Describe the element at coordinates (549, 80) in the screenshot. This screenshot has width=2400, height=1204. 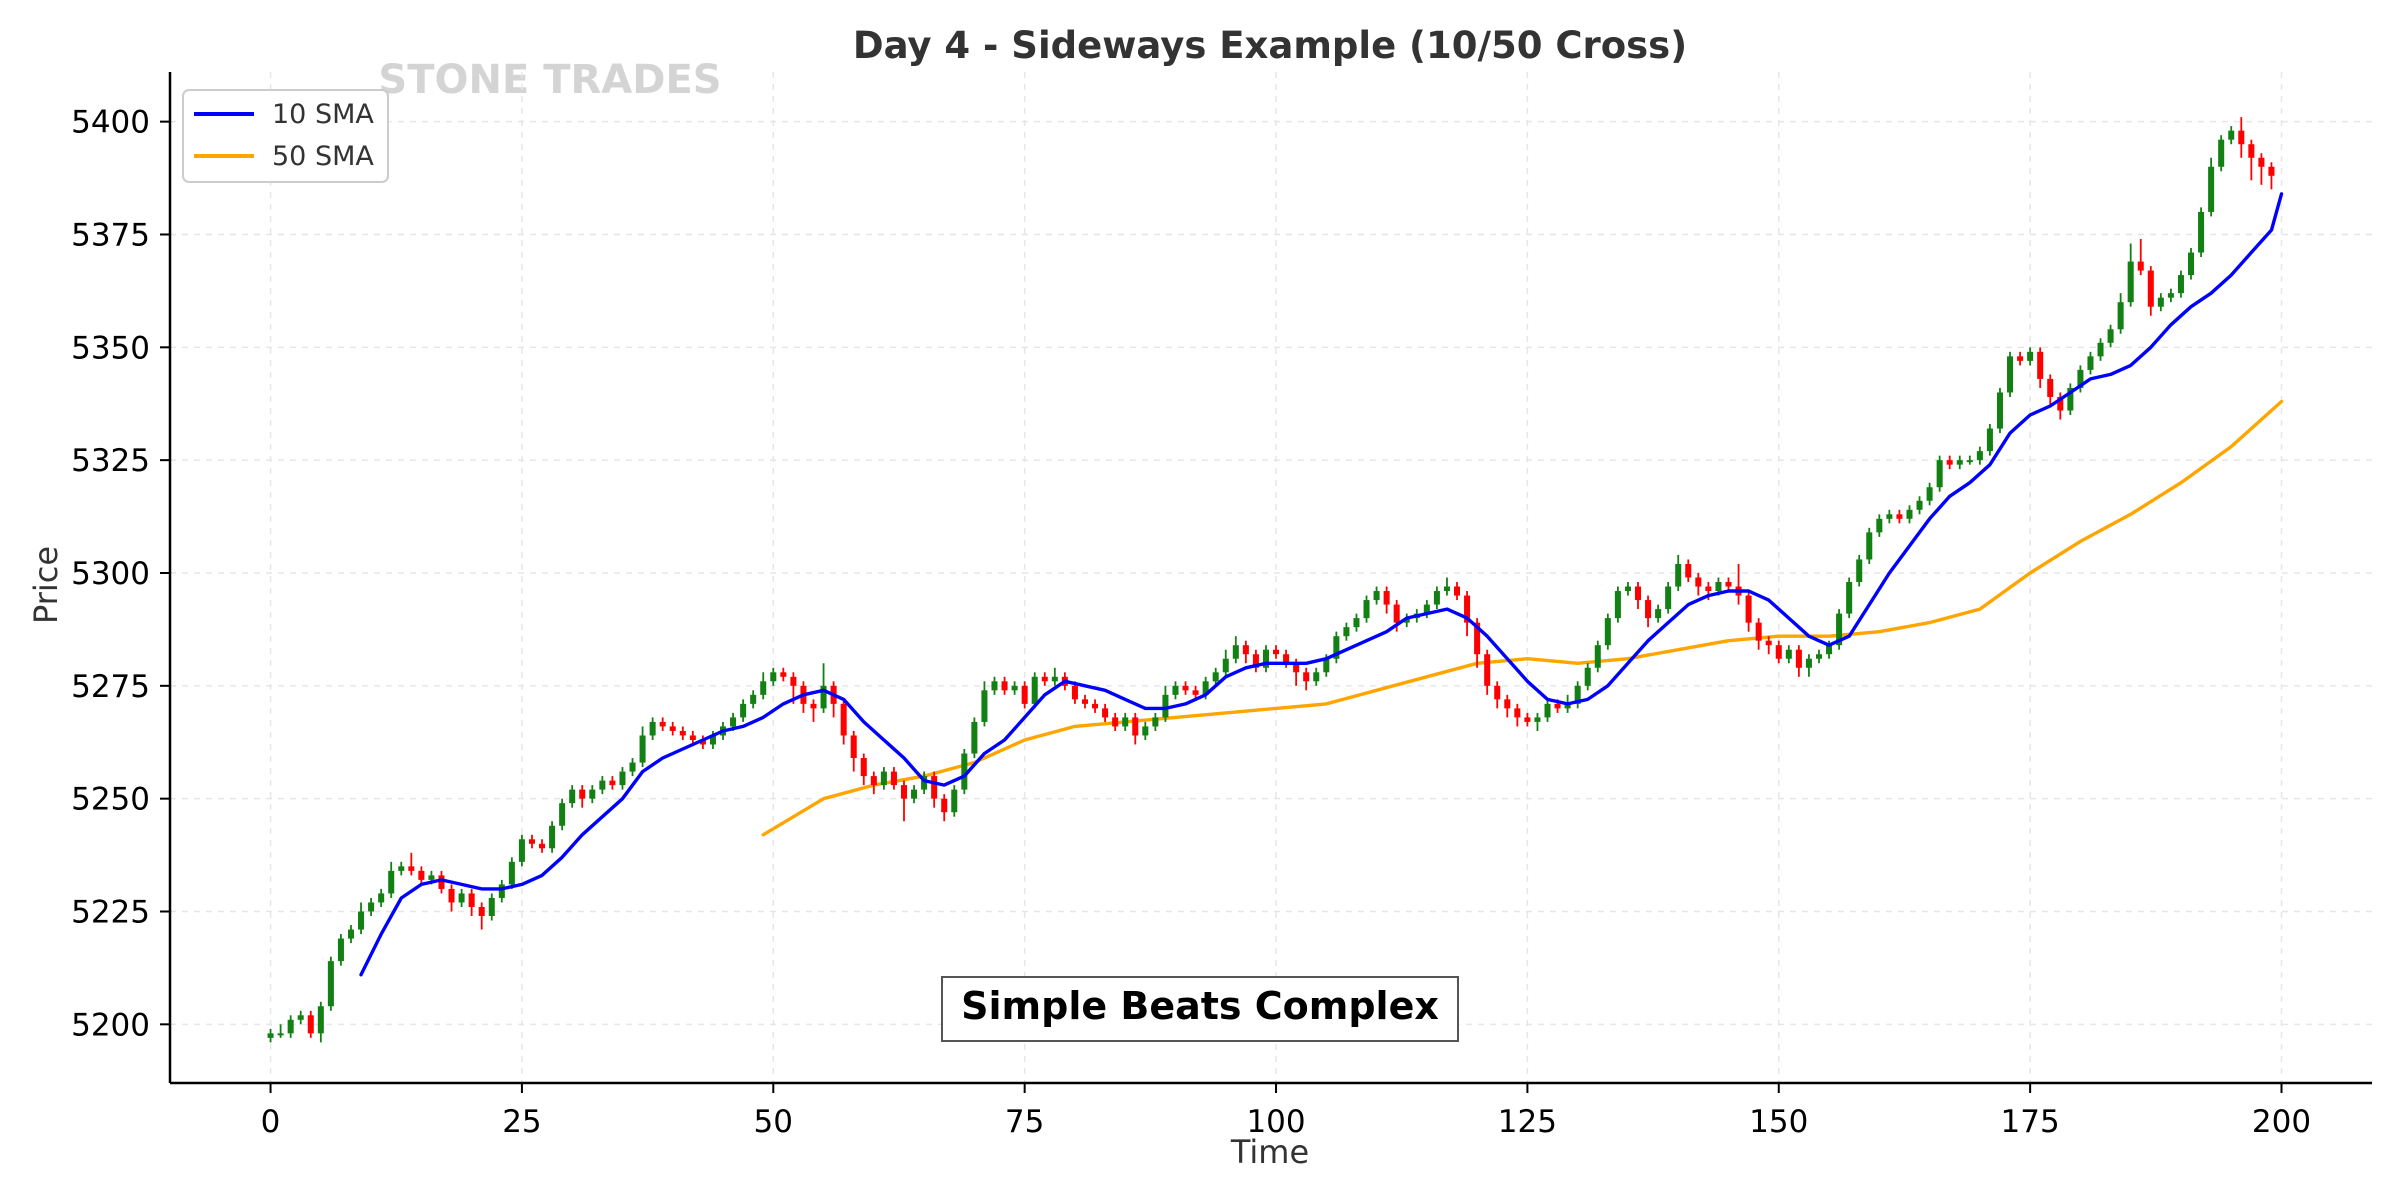
I see `watermark-text: STONE TRADES` at that location.